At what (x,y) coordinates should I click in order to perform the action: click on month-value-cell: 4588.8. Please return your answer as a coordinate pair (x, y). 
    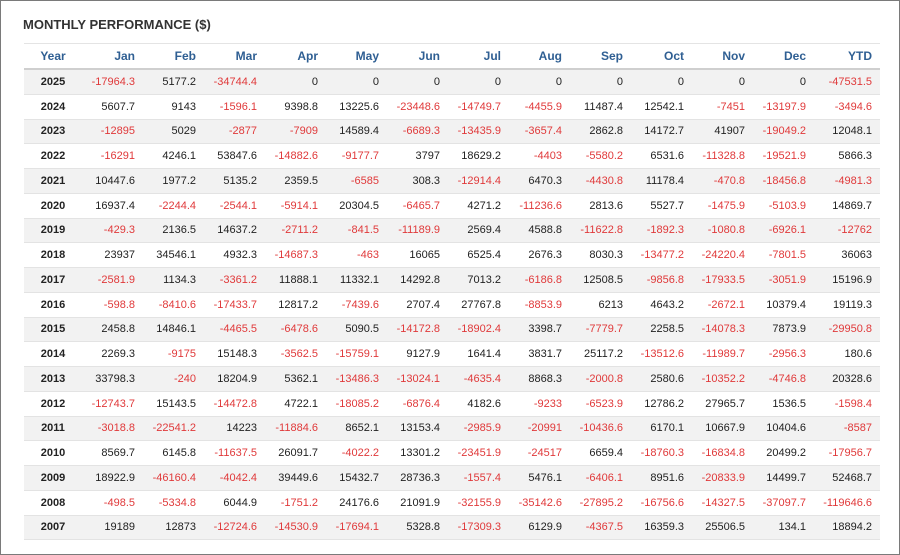
    Looking at the image, I should click on (539, 231).